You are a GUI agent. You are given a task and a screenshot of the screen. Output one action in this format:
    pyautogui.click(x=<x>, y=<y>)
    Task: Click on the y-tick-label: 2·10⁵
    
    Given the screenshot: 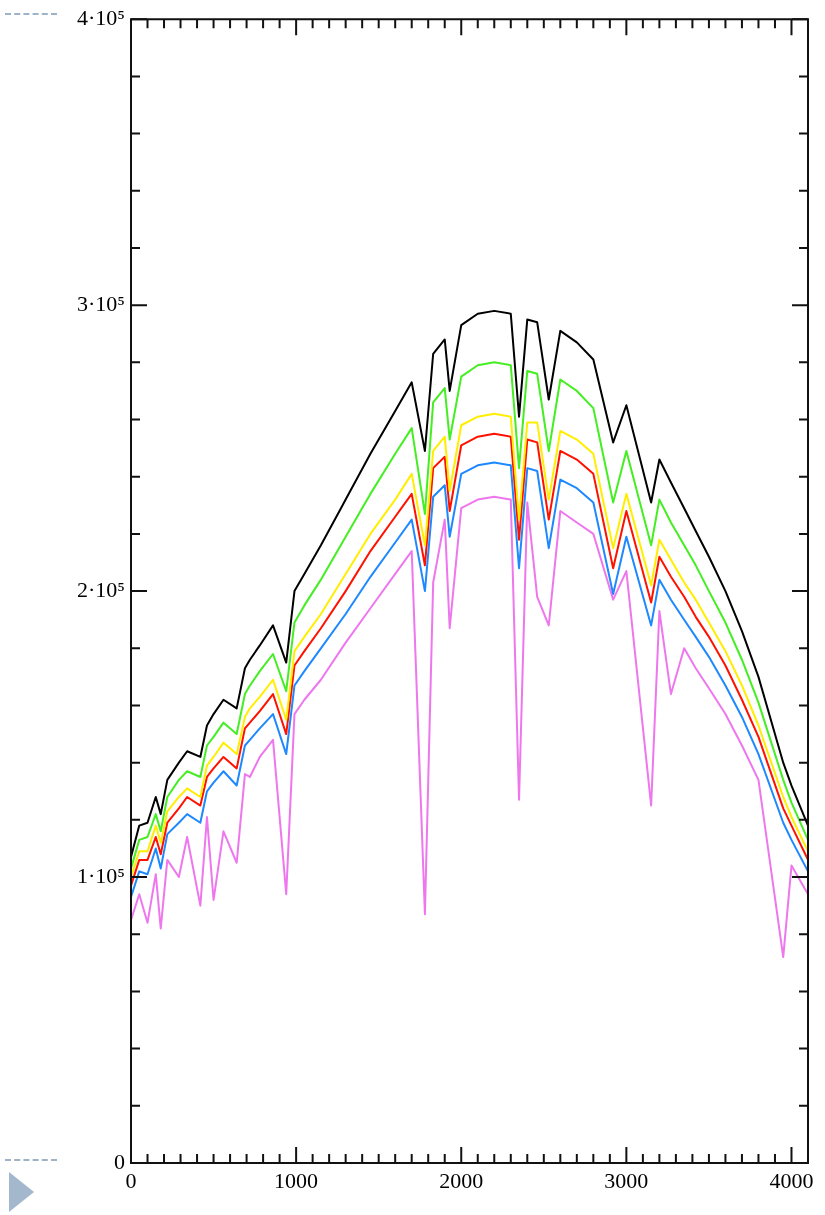 What is the action you would take?
    pyautogui.click(x=101, y=589)
    